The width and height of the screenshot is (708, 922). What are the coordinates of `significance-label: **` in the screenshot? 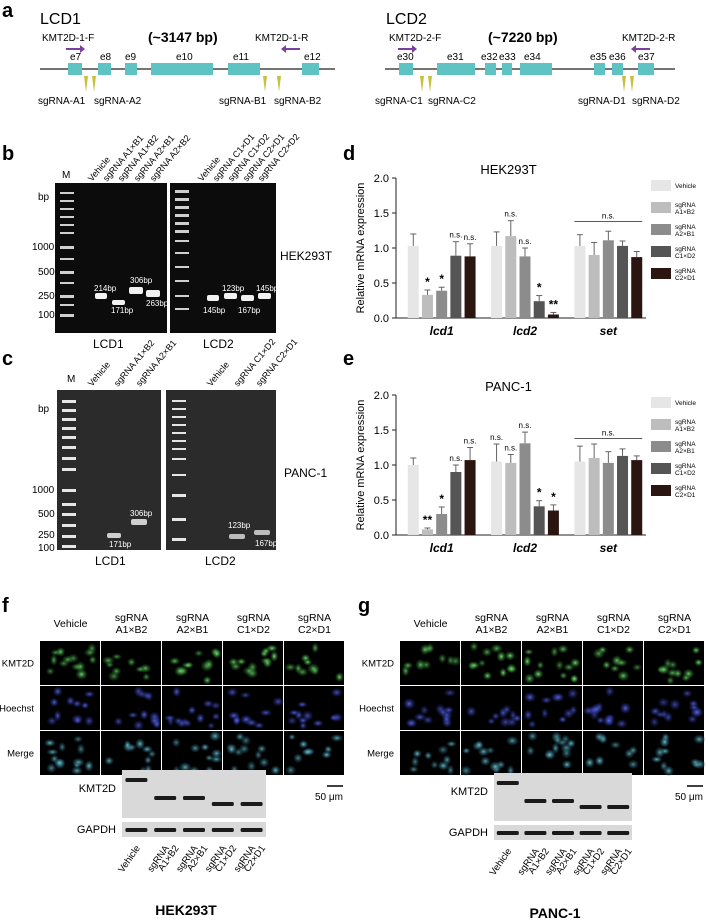 It's located at (428, 520).